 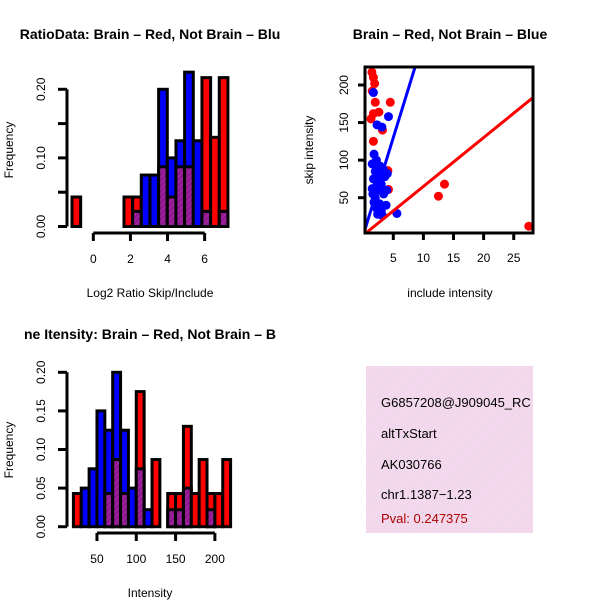 What do you see at coordinates (309, 150) in the screenshot?
I see `scatter-ylabel: skip intensity` at bounding box center [309, 150].